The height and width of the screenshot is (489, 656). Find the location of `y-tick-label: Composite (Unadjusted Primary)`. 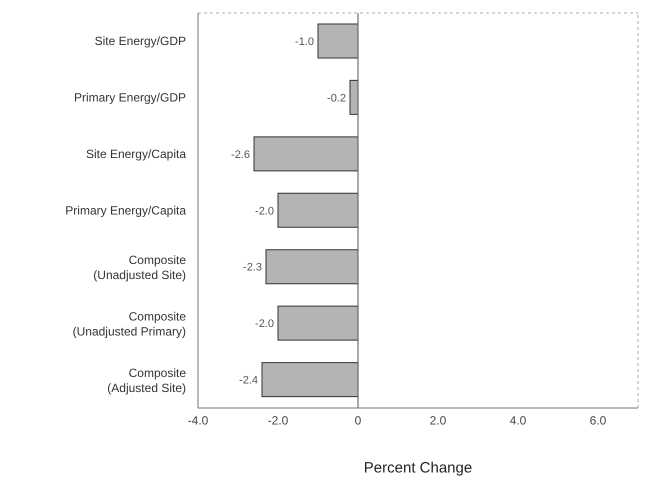

y-tick-label: Composite (Unadjusted Primary) is located at coordinates (129, 323).